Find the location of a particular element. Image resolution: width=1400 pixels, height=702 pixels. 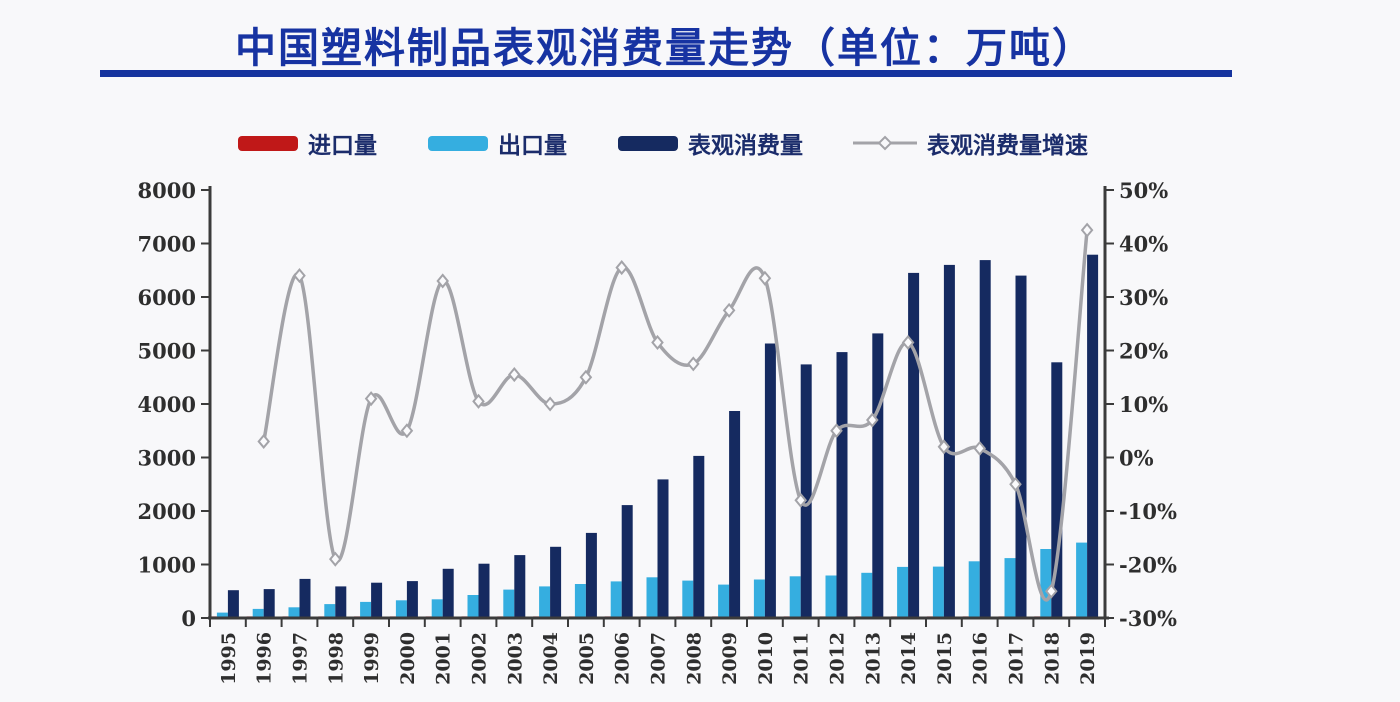

legend-label-import: 进口量 is located at coordinates (342, 145).